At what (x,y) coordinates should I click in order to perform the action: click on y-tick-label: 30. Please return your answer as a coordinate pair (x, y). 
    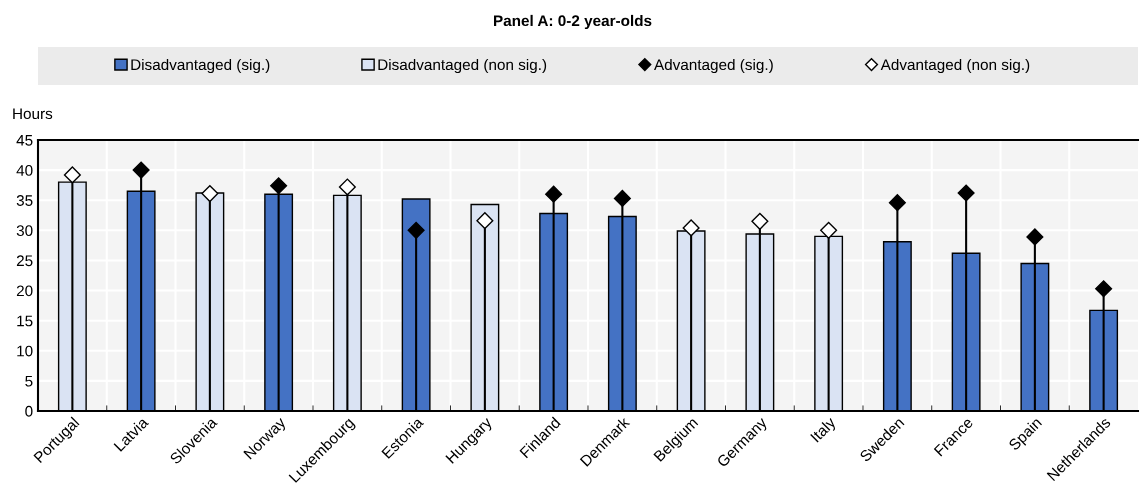
    Looking at the image, I should click on (24, 231).